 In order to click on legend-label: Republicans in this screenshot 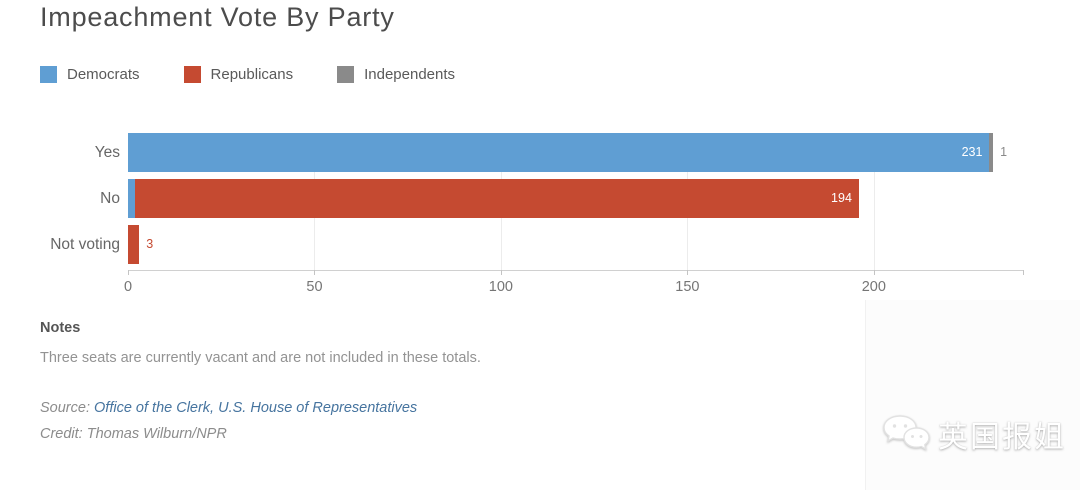, I will do `click(252, 74)`.